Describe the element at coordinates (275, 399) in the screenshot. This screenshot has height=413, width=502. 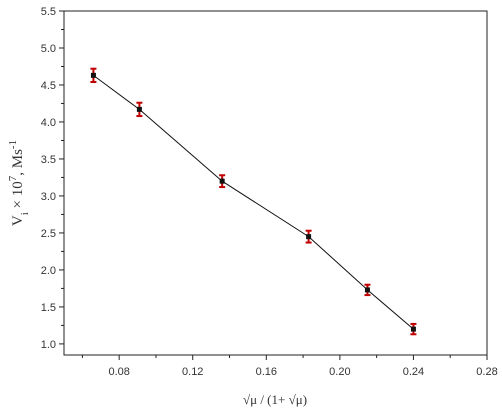
I see `x-axis-label: √μ / (1+ √μ)` at that location.